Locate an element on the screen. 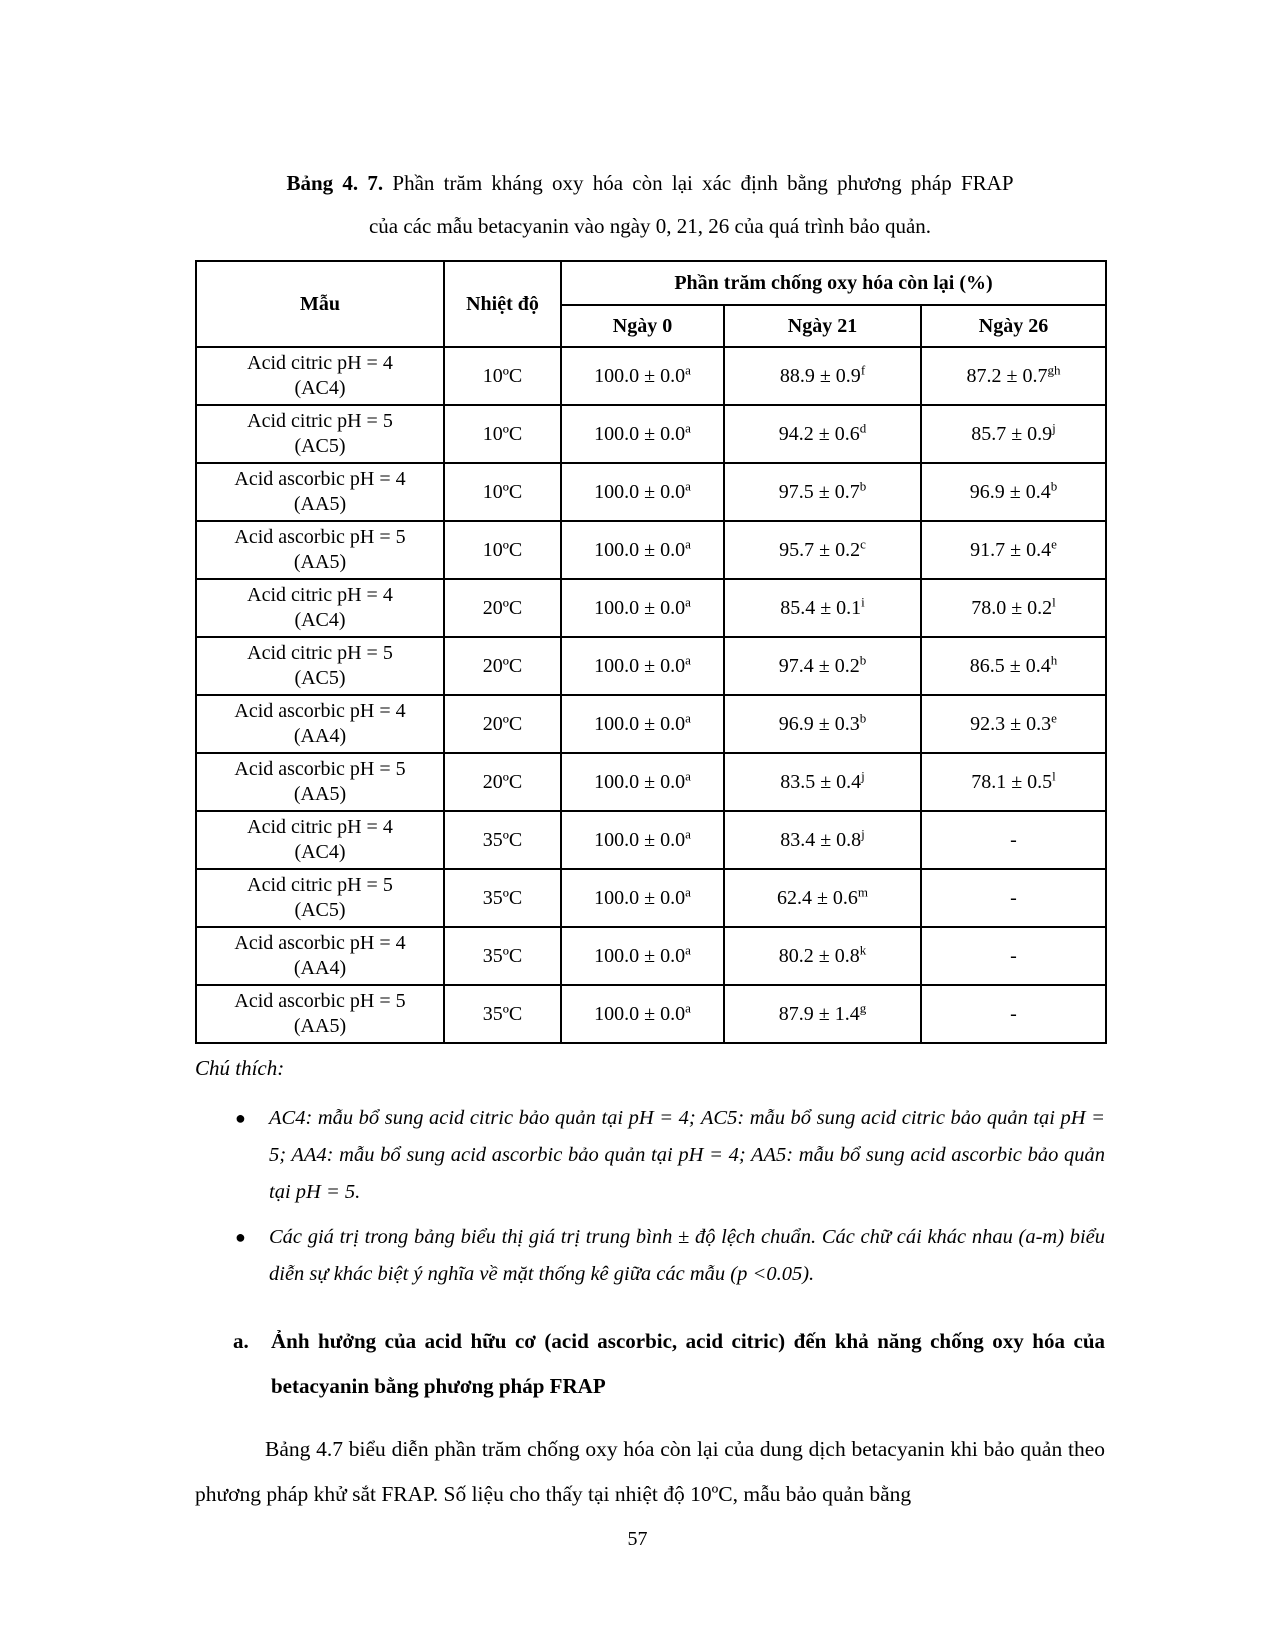  cell-day26: 85.7 ± 0.9j is located at coordinates (1013, 434).